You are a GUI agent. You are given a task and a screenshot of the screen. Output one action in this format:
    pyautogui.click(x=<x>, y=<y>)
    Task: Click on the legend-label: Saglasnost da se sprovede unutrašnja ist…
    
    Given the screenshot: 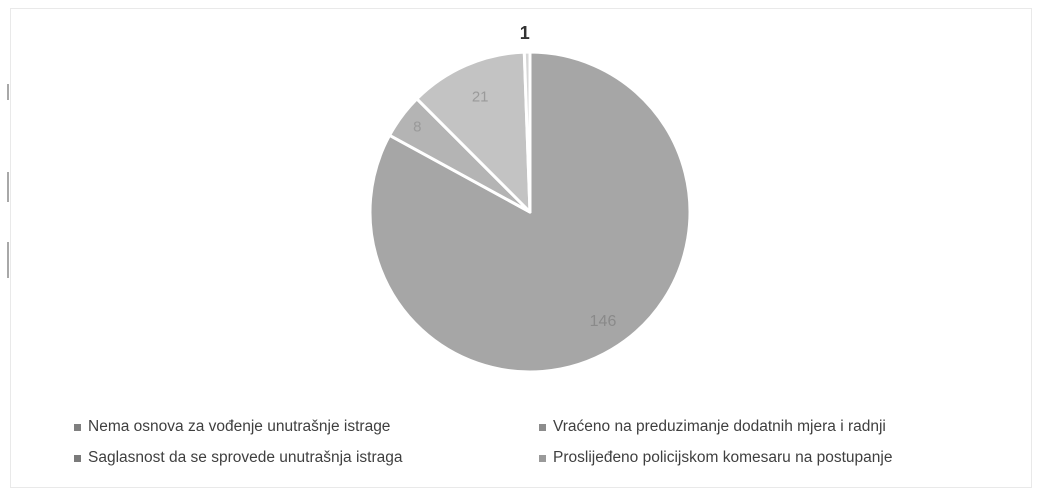 What is the action you would take?
    pyautogui.click(x=245, y=457)
    